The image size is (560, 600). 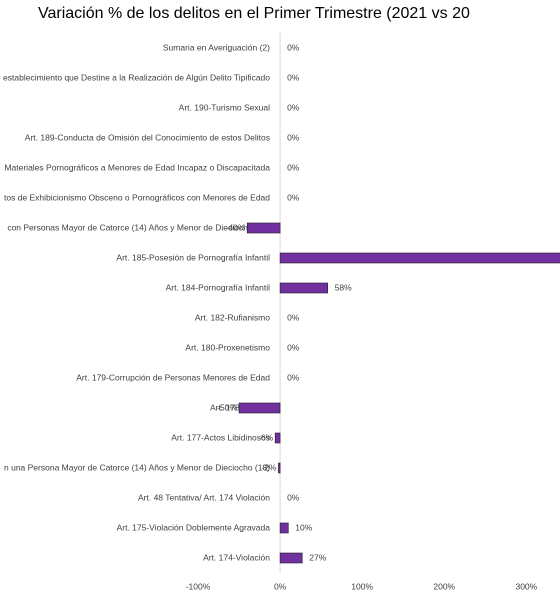 What do you see at coordinates (224, 107) in the screenshot?
I see `category-label: Art. 190-Turismo Sexual` at bounding box center [224, 107].